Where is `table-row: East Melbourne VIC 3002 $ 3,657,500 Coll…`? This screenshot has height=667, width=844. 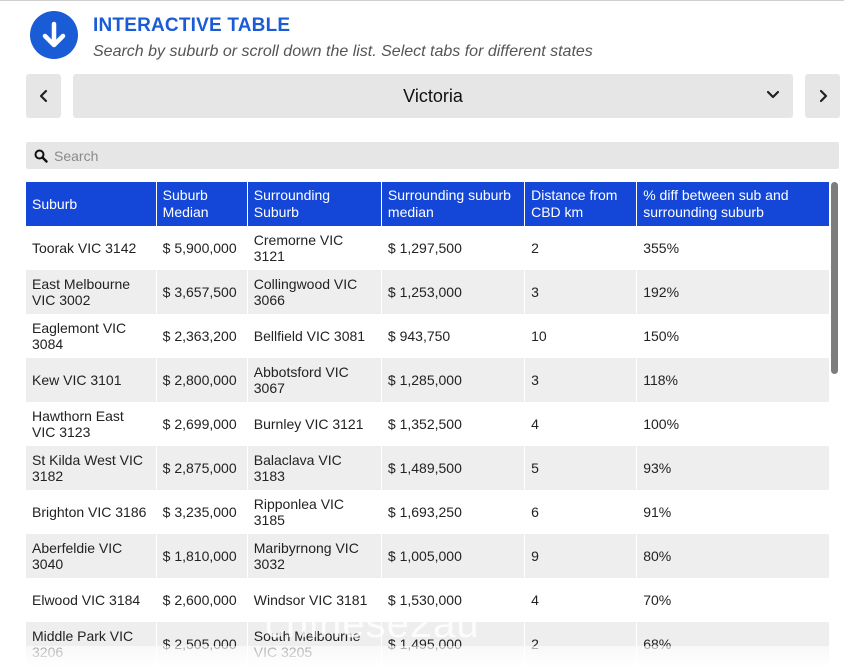
table-row: East Melbourne VIC 3002 $ 3,657,500 Coll… is located at coordinates (427, 292).